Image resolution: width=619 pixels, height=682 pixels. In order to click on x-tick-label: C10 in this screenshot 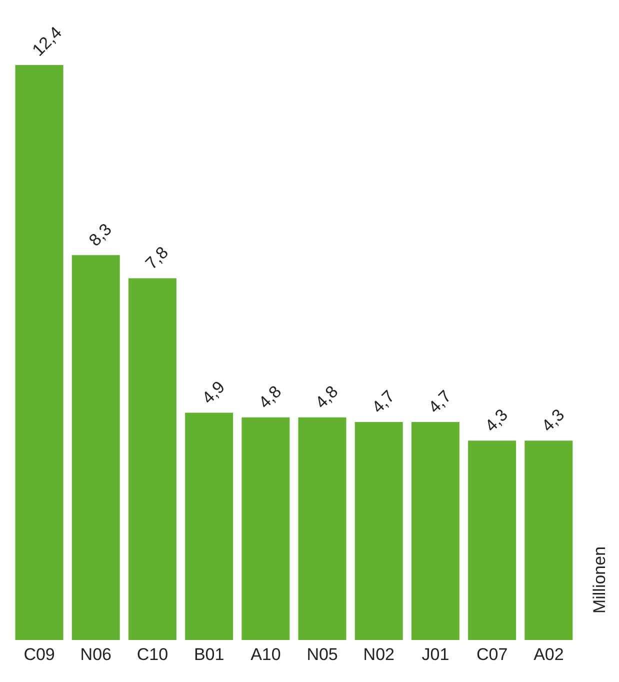, I will do `click(152, 654)`.